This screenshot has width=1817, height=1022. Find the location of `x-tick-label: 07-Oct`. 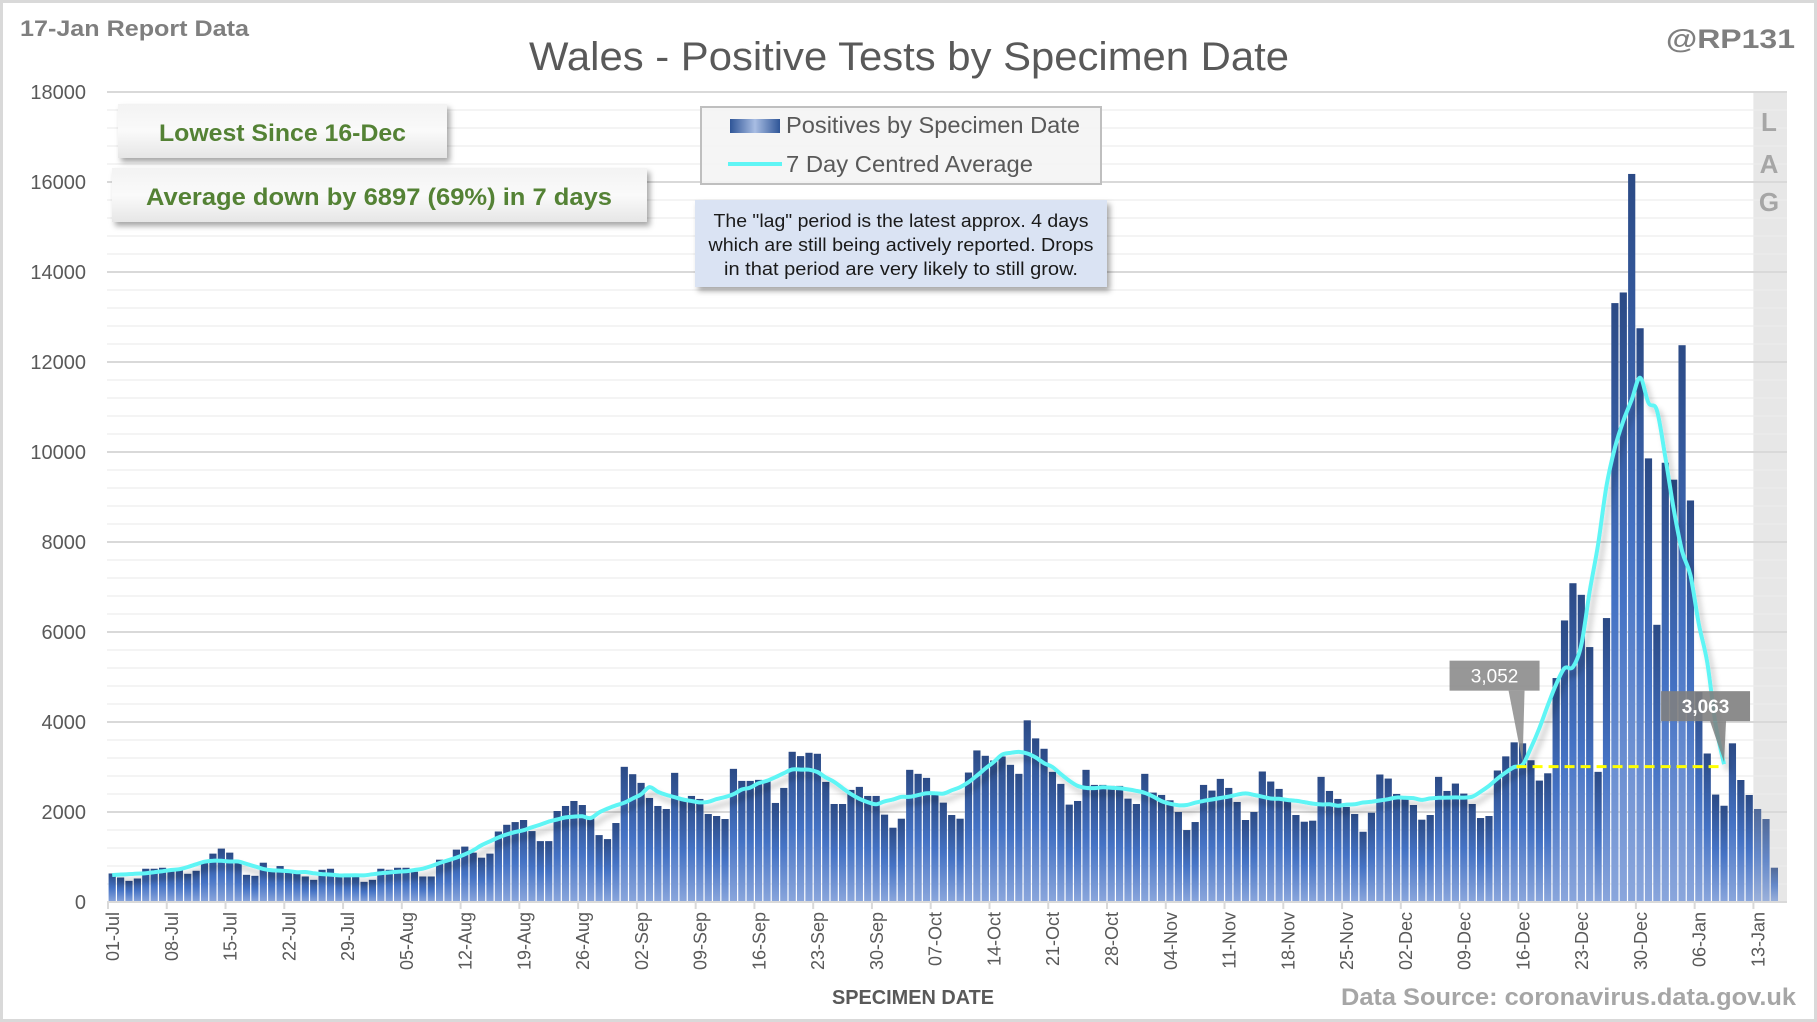

x-tick-label: 07-Oct is located at coordinates (936, 939).